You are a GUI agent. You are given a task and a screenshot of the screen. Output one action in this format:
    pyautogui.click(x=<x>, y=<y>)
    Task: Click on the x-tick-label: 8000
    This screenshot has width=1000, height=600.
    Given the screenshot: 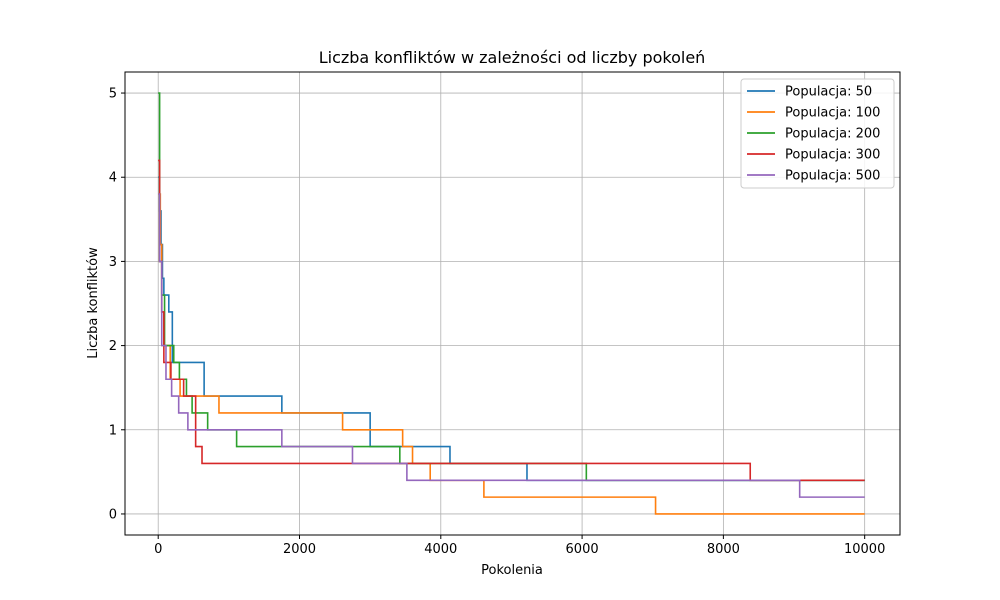 What is the action you would take?
    pyautogui.click(x=723, y=549)
    